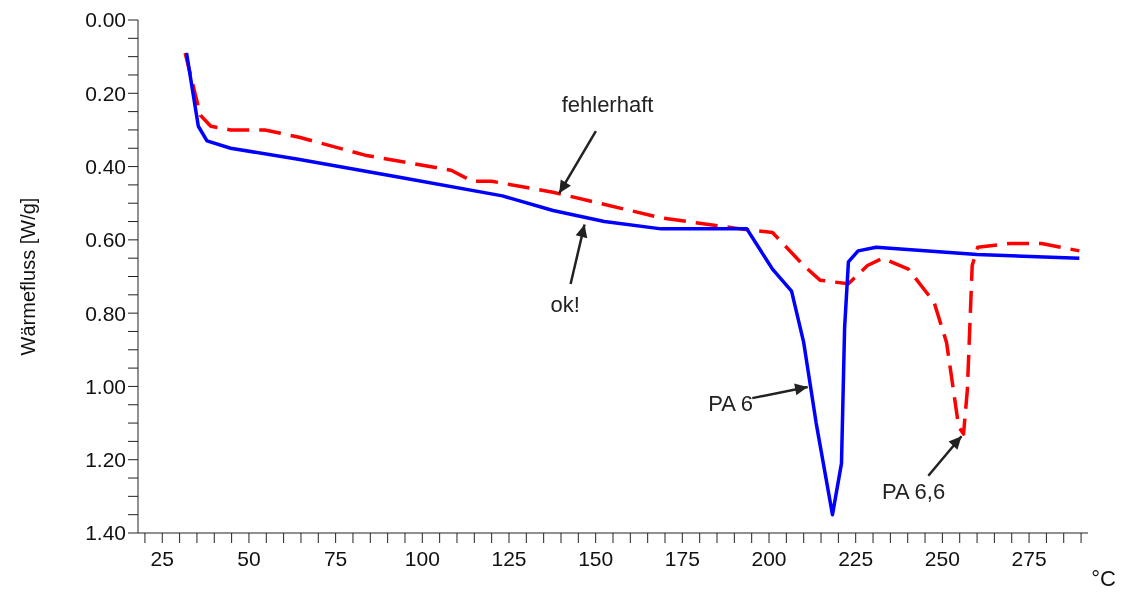 The height and width of the screenshot is (600, 1137). What do you see at coordinates (596, 558) in the screenshot?
I see `x-tick-label: 150` at bounding box center [596, 558].